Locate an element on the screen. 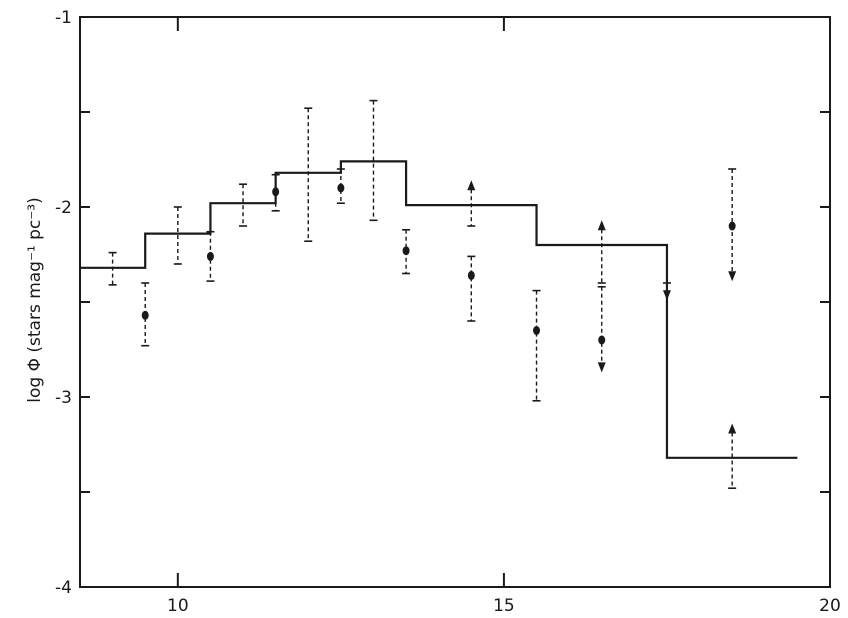 This screenshot has width=848, height=618. y-axis-label: log Φ (stars mag⁻¹ pc⁻³) is located at coordinates (35, 299).